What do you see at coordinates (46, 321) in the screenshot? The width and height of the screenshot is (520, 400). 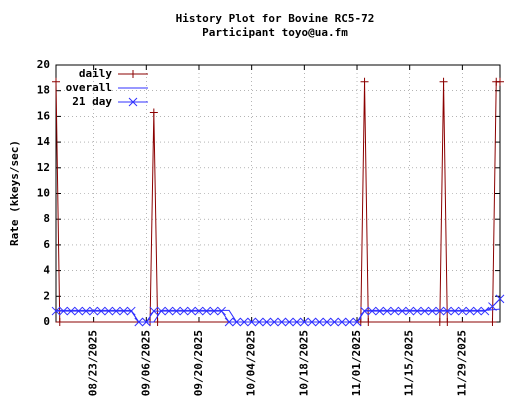 I see `y-tick-label: 0` at bounding box center [46, 321].